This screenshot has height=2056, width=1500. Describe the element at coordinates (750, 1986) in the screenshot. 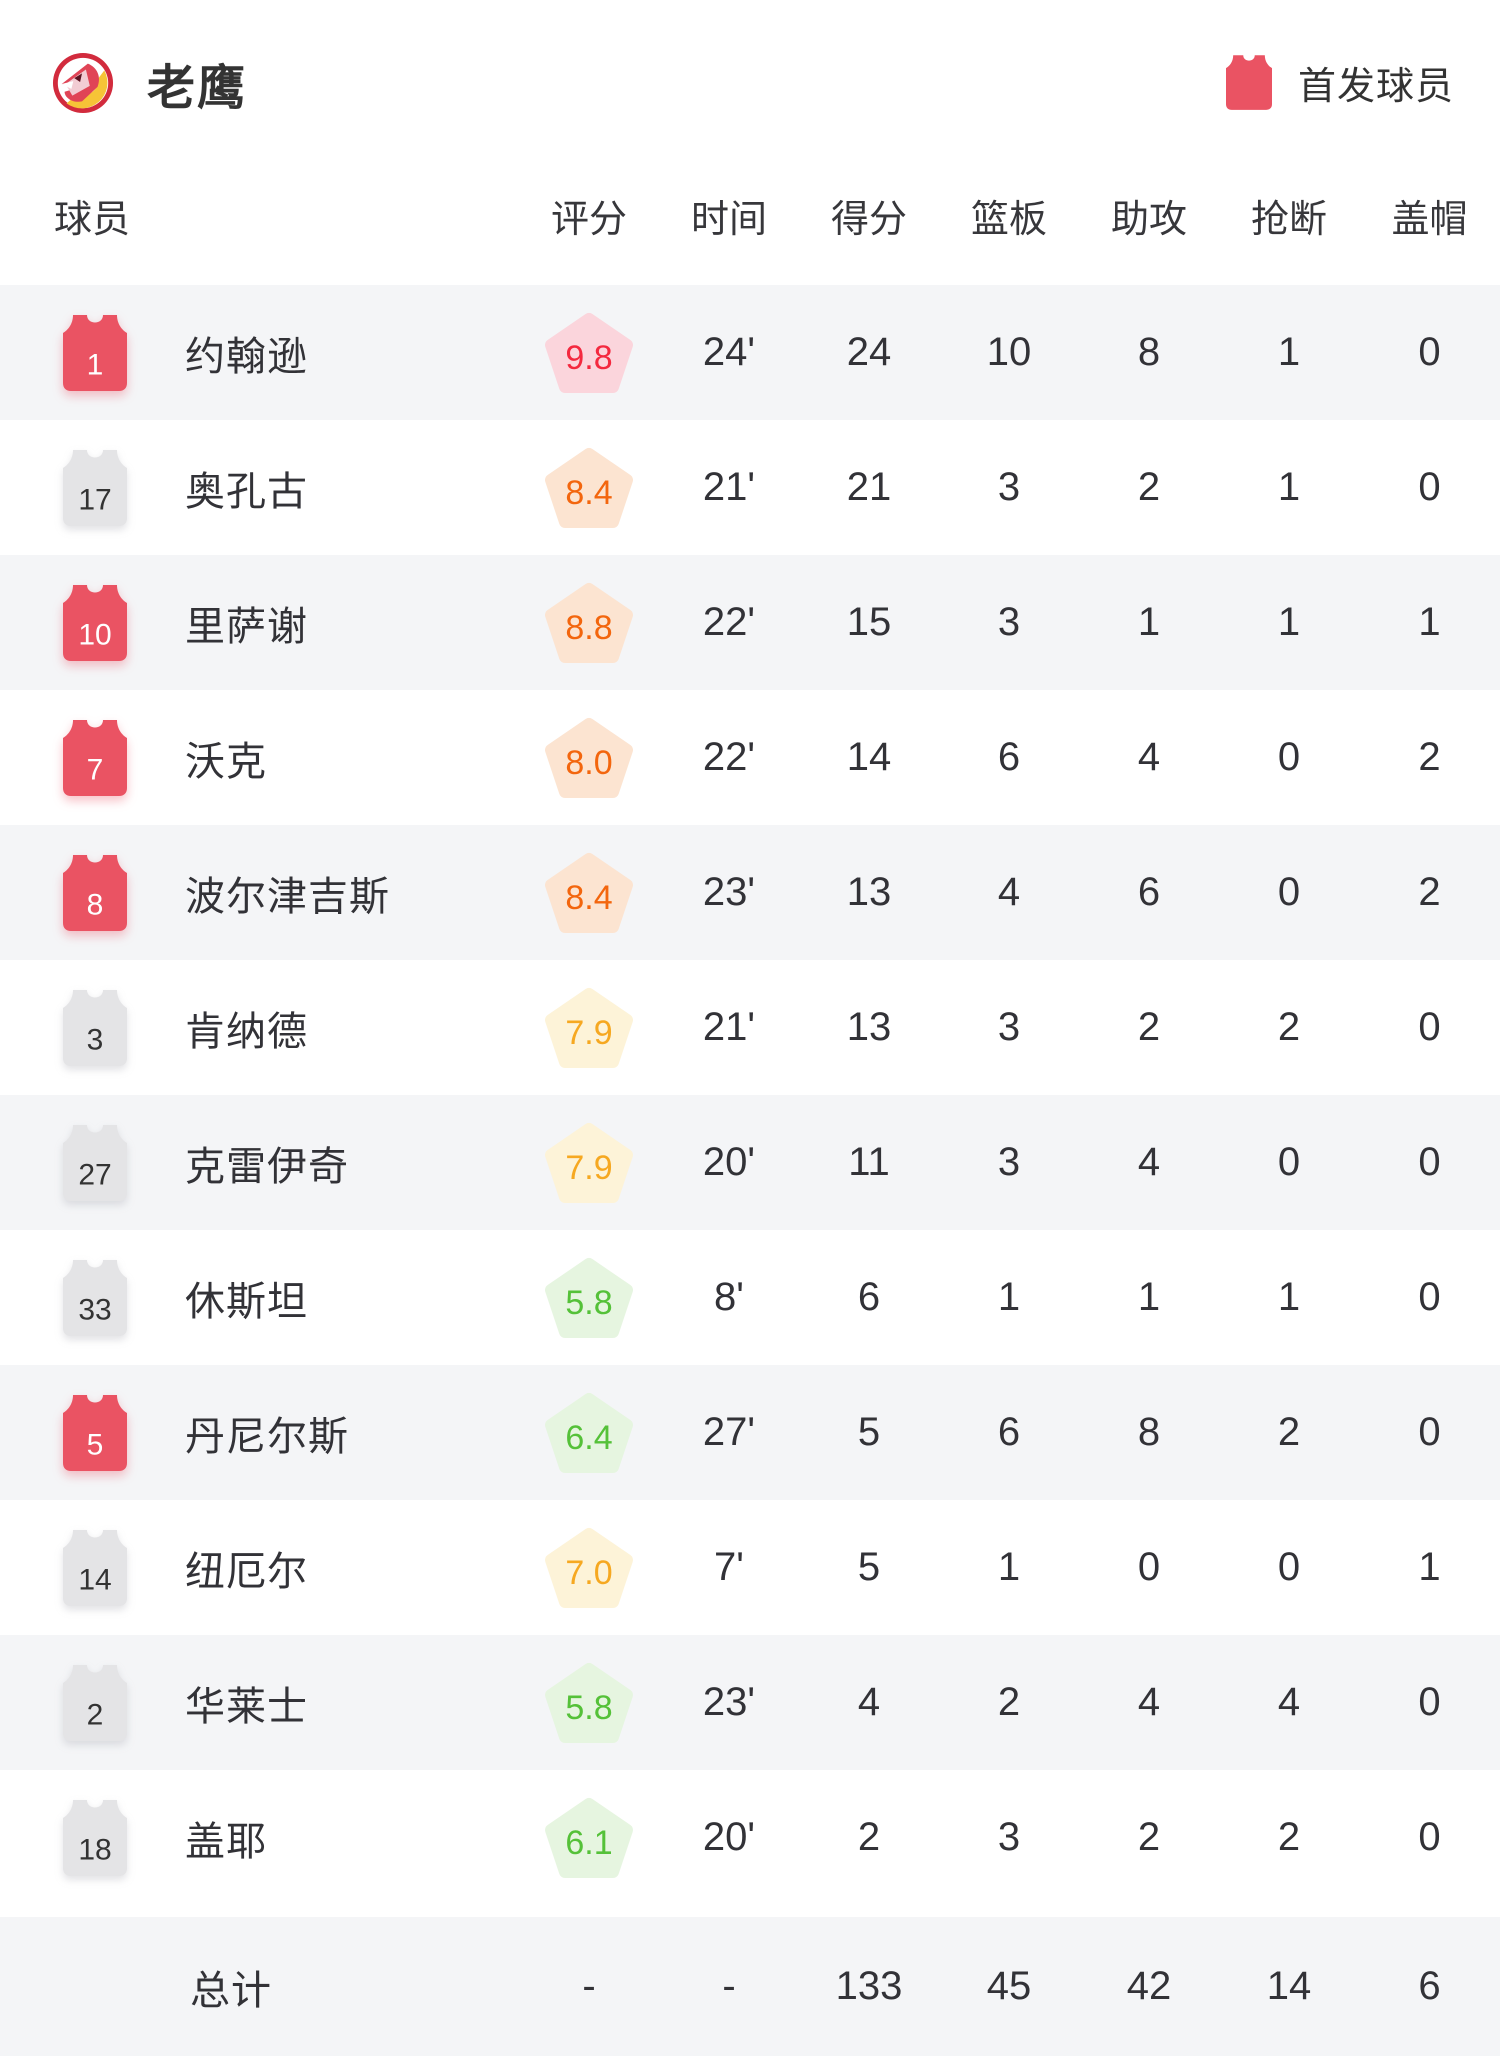

I see `total-row: 总计 - - 133 45 42 14 6` at that location.